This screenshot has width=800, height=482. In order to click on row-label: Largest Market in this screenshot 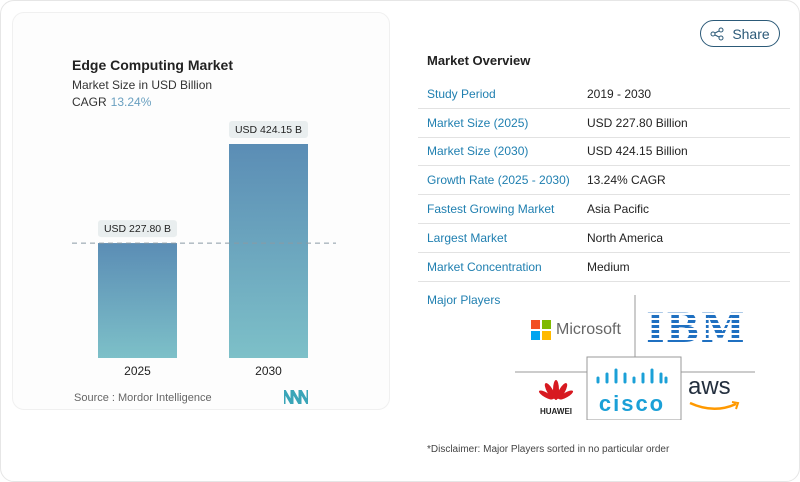, I will do `click(467, 237)`.